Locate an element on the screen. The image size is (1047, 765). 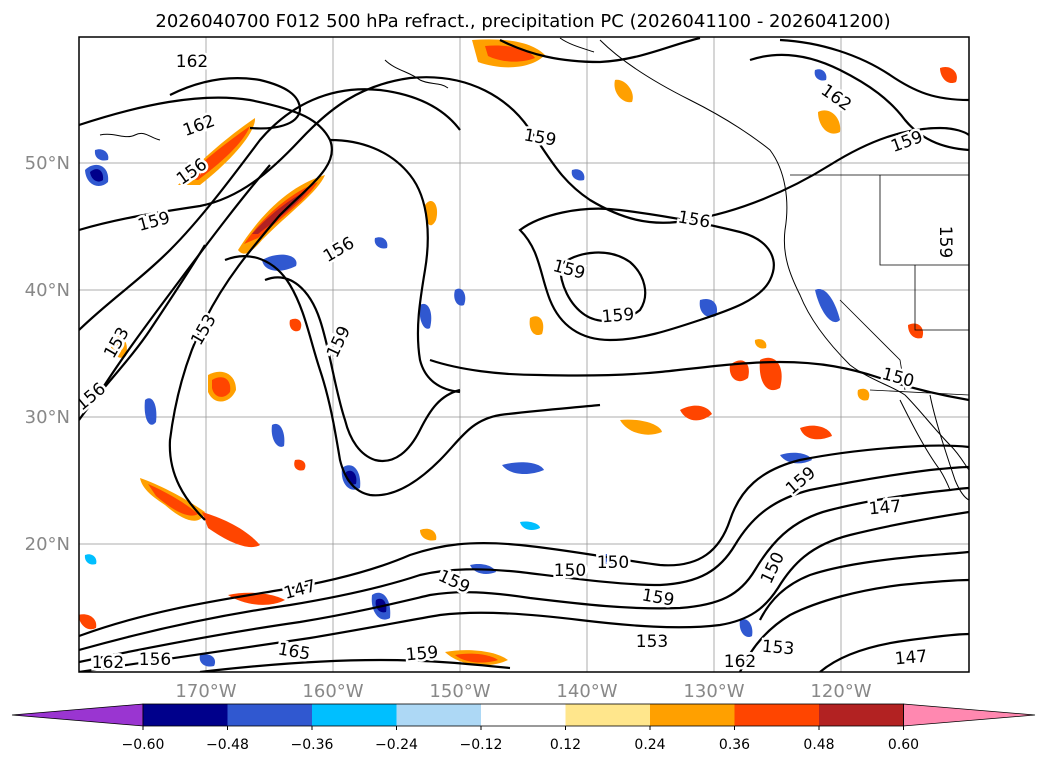
lon-label-140w: 140°W is located at coordinates (586, 691).